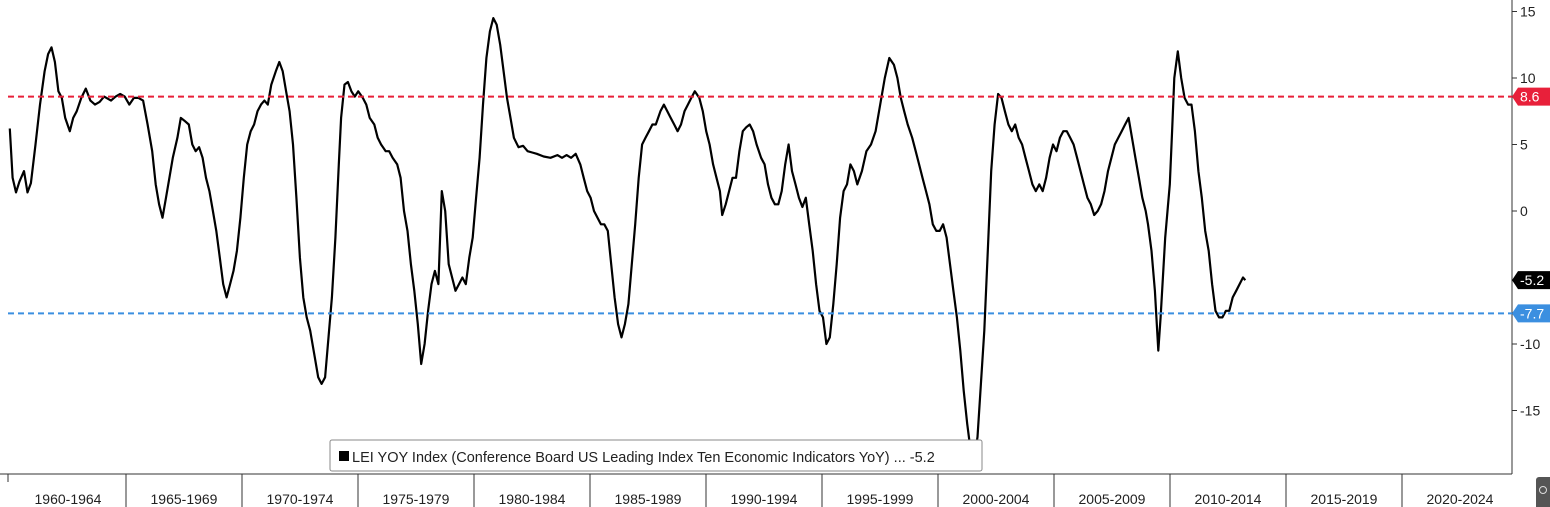  Describe the element at coordinates (1344, 499) in the screenshot. I see `x-tick-label: 2015-2019` at that location.